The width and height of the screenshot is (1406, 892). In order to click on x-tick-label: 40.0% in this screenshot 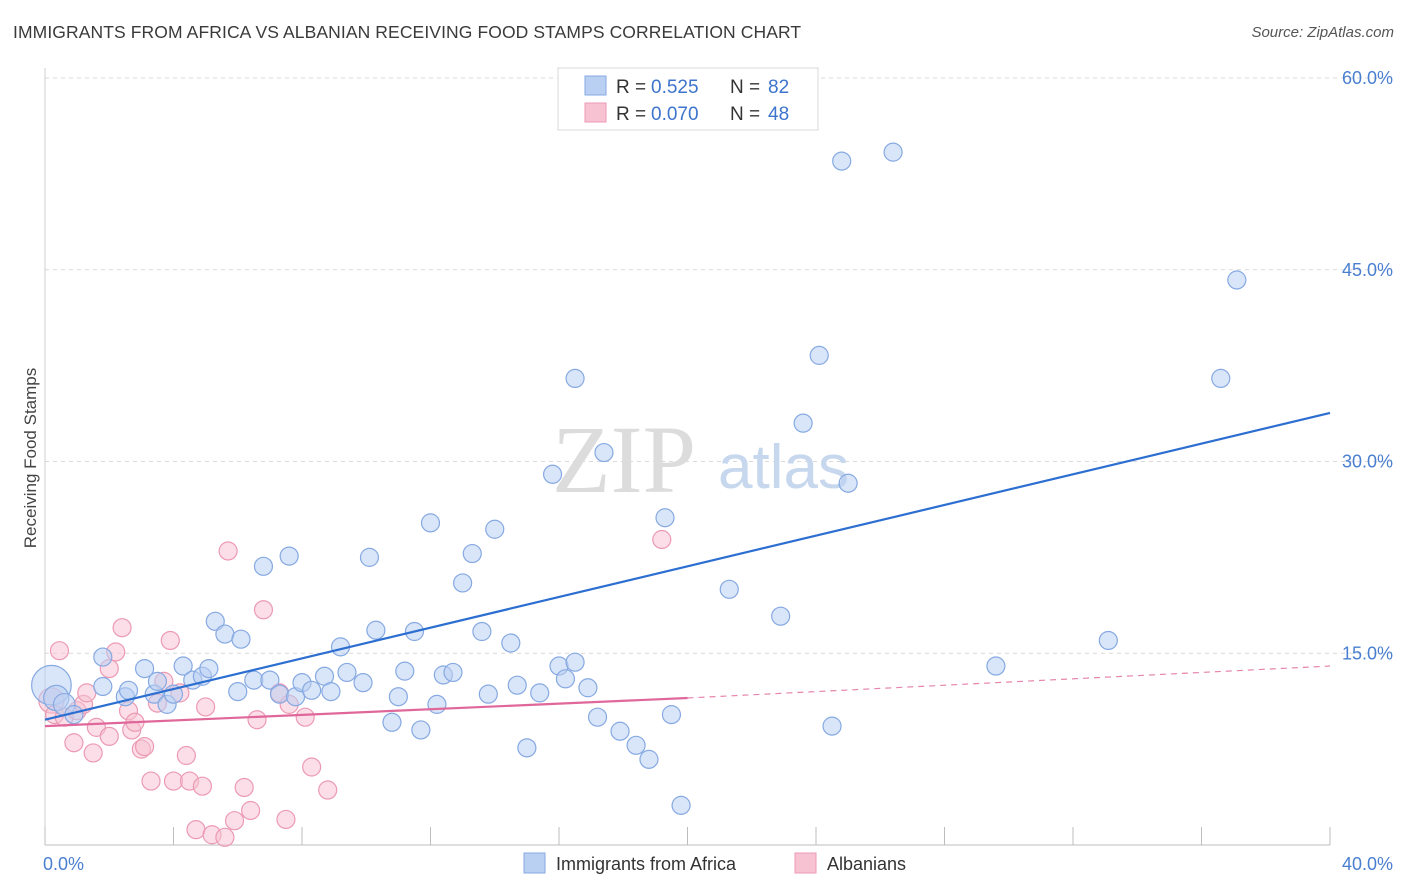, I will do `click(1367, 864)`.